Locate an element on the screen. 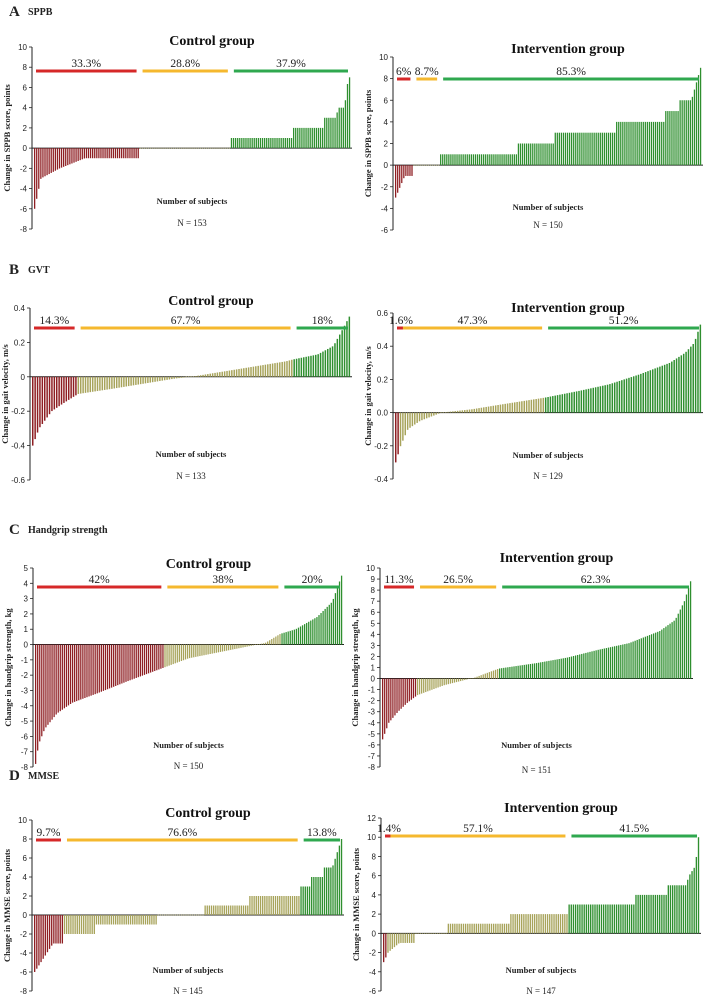 This screenshot has width=709, height=1001. percentage-label: 76.6% is located at coordinates (182, 833).